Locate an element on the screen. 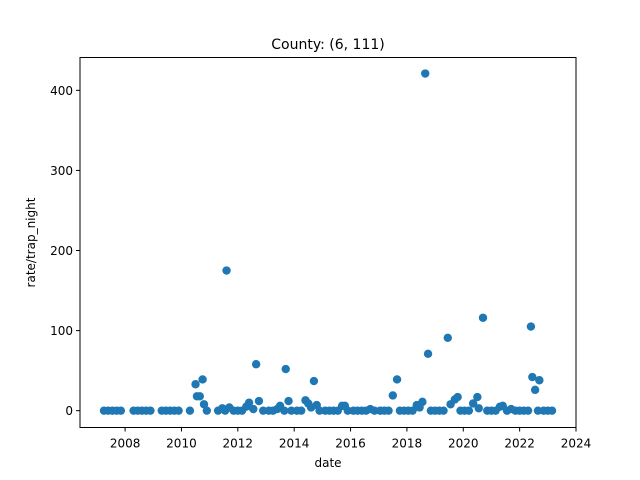 The image size is (640, 480). y-tick-label: 0 is located at coordinates (69, 411).